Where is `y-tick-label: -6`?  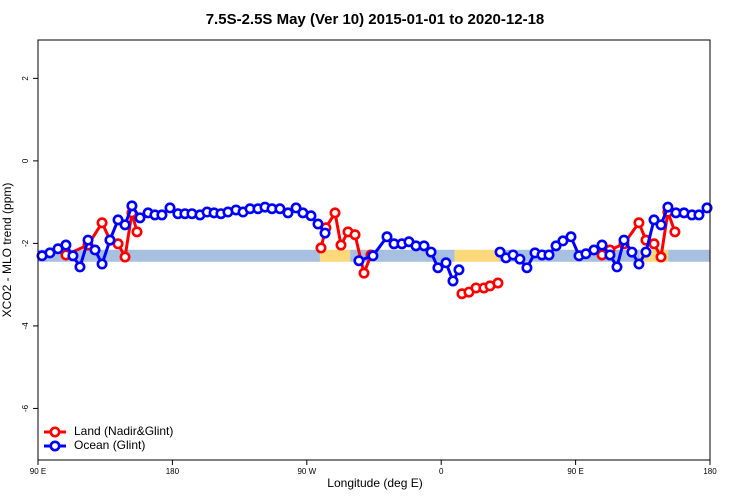
y-tick-label: -6 is located at coordinates (25, 408).